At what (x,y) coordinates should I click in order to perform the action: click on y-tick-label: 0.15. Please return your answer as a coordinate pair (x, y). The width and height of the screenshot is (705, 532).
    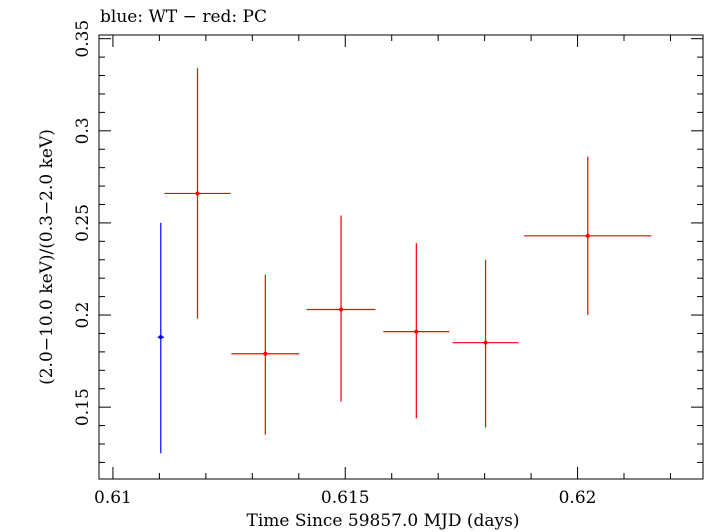
    Looking at the image, I should click on (83, 407).